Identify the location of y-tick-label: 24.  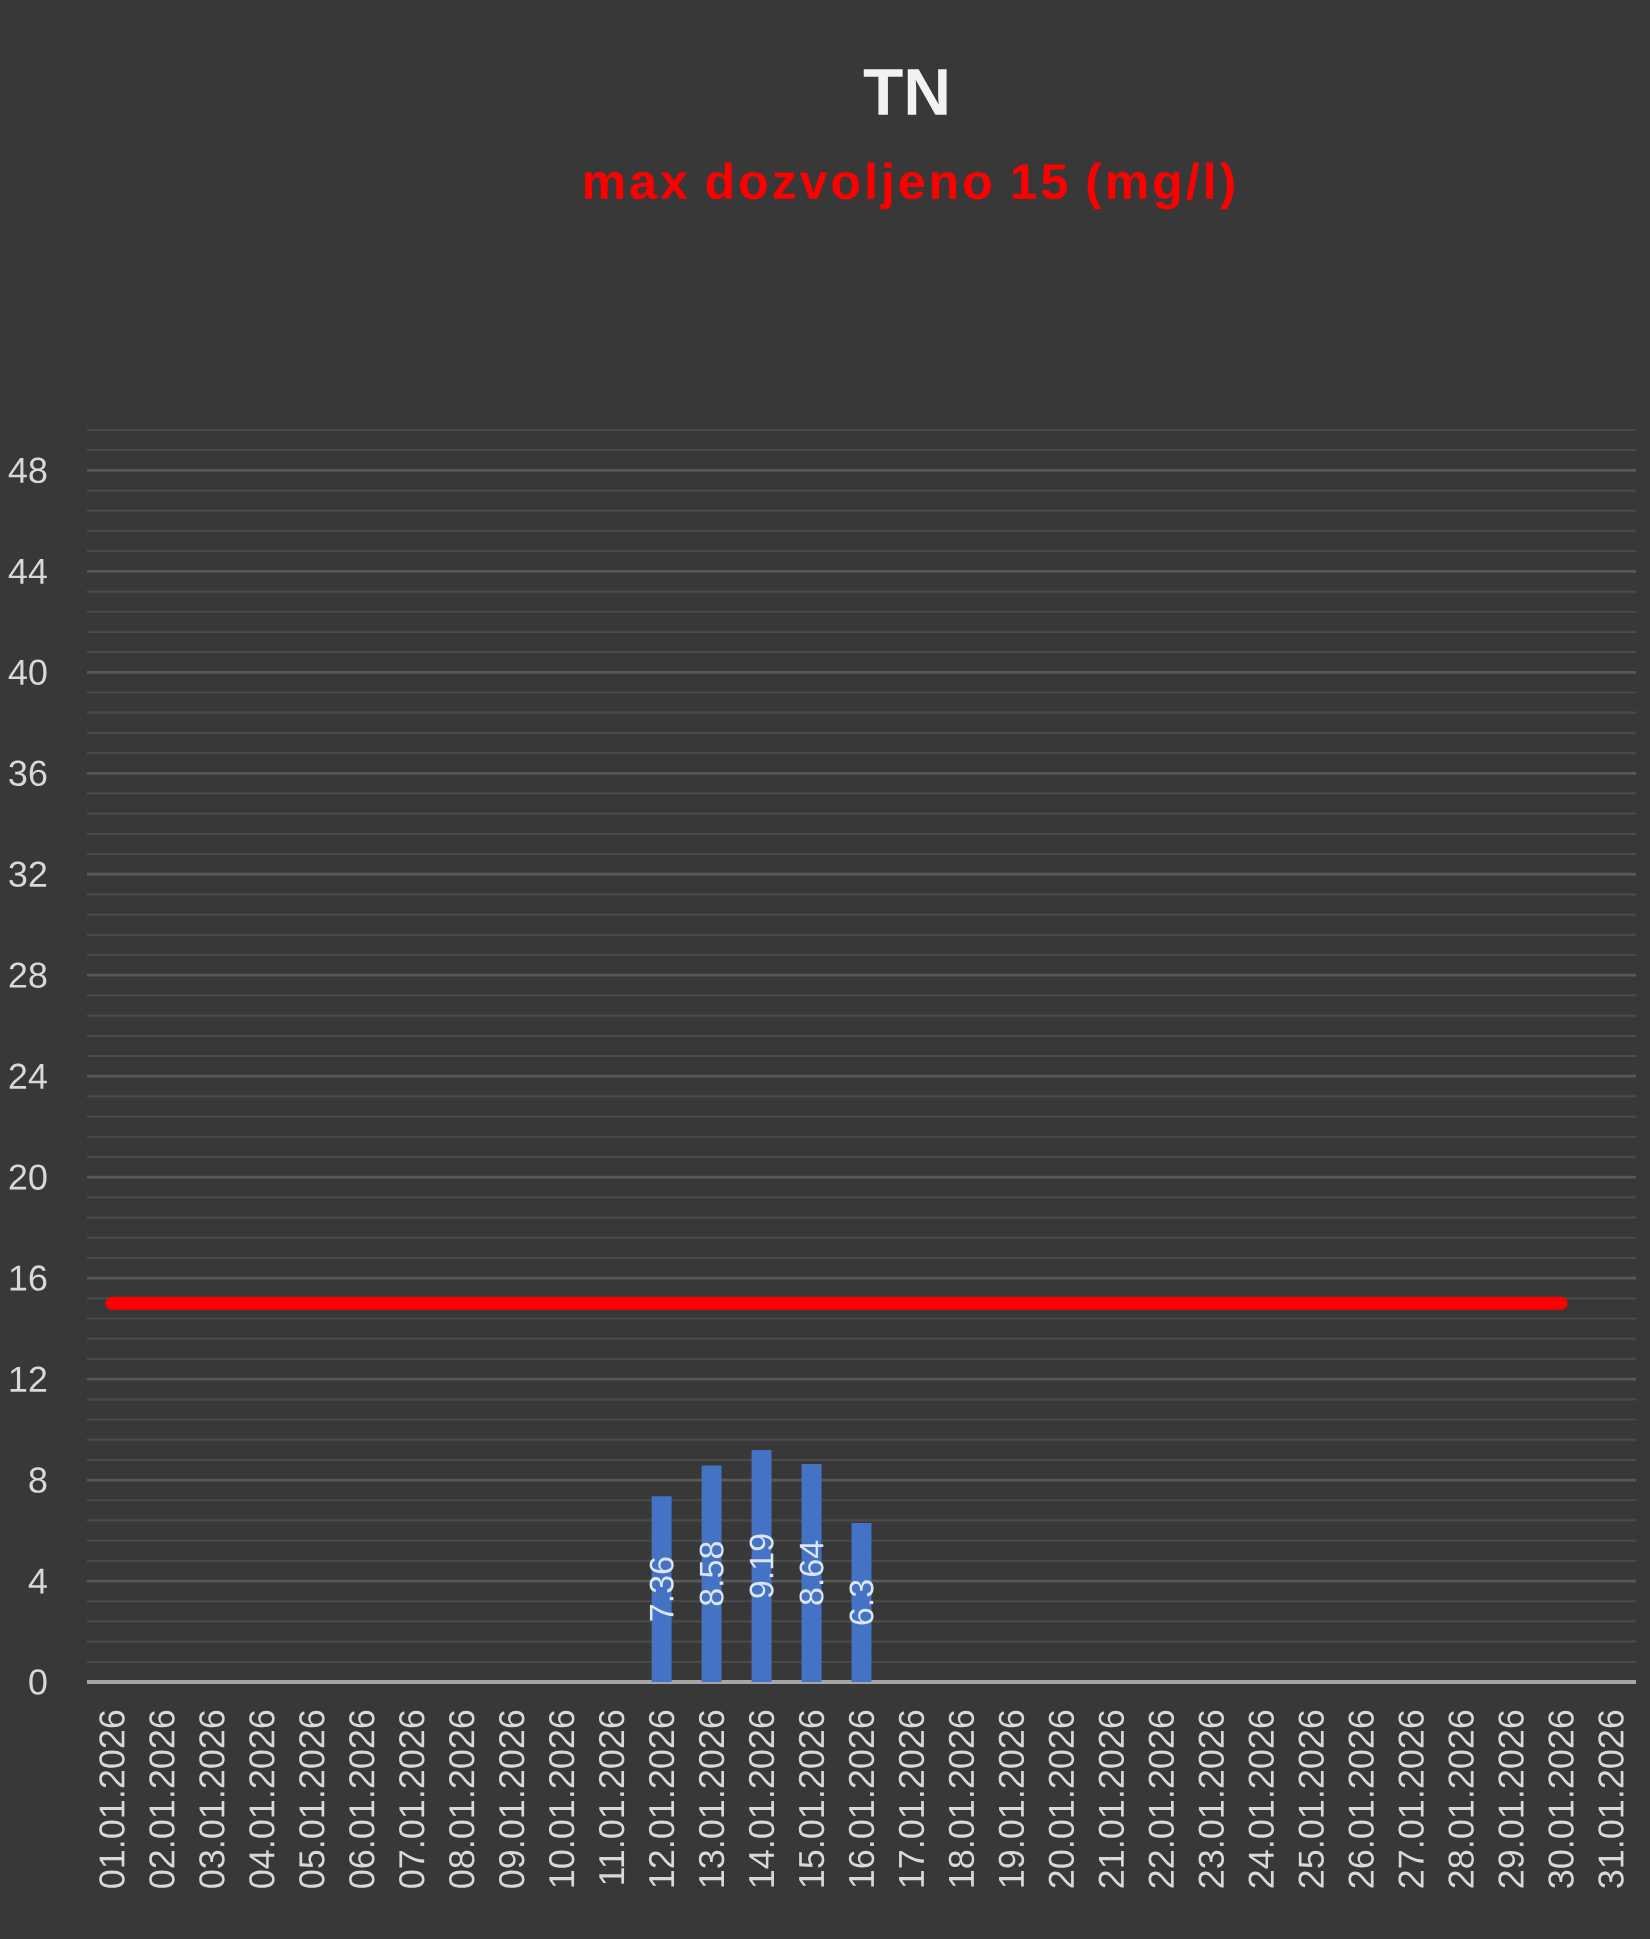
(28, 1076).